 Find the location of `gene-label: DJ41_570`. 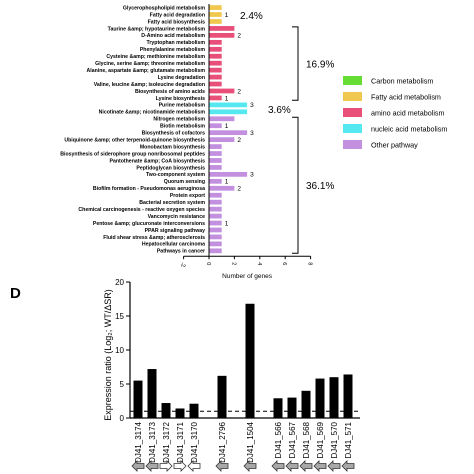

gene-label: DJ41_570 is located at coordinates (334, 439).